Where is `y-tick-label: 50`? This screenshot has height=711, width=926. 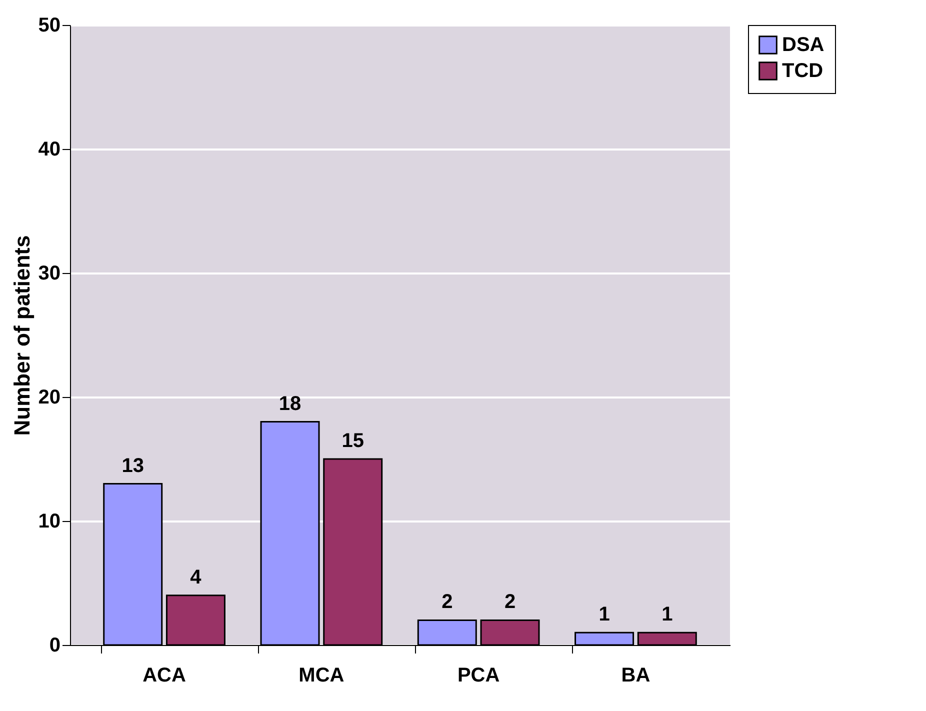 y-tick-label: 50 is located at coordinates (49, 25).